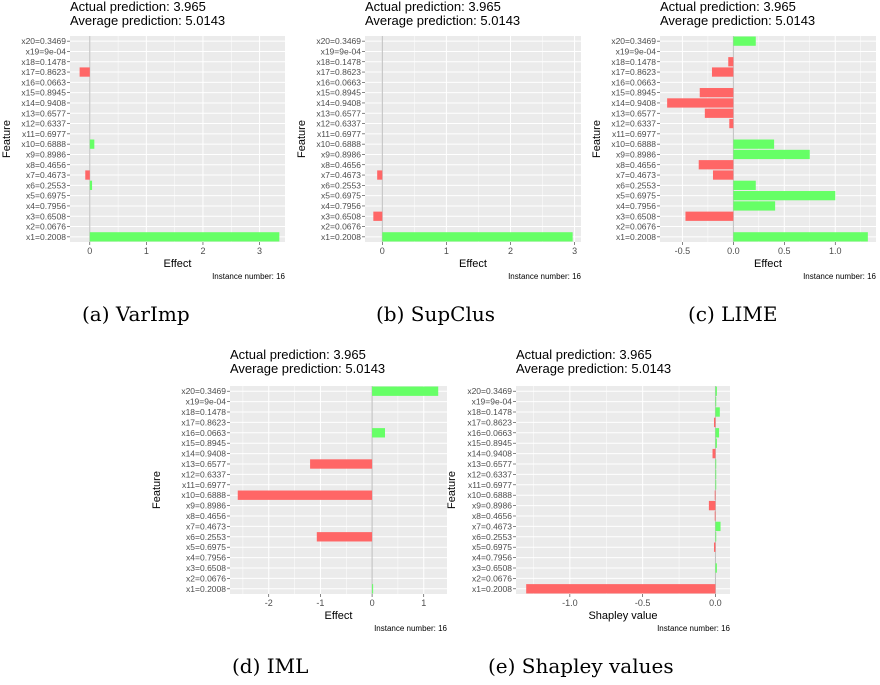 This screenshot has height=685, width=880. What do you see at coordinates (581, 666) in the screenshot?
I see `caption-shapley: (e) Shapley values` at bounding box center [581, 666].